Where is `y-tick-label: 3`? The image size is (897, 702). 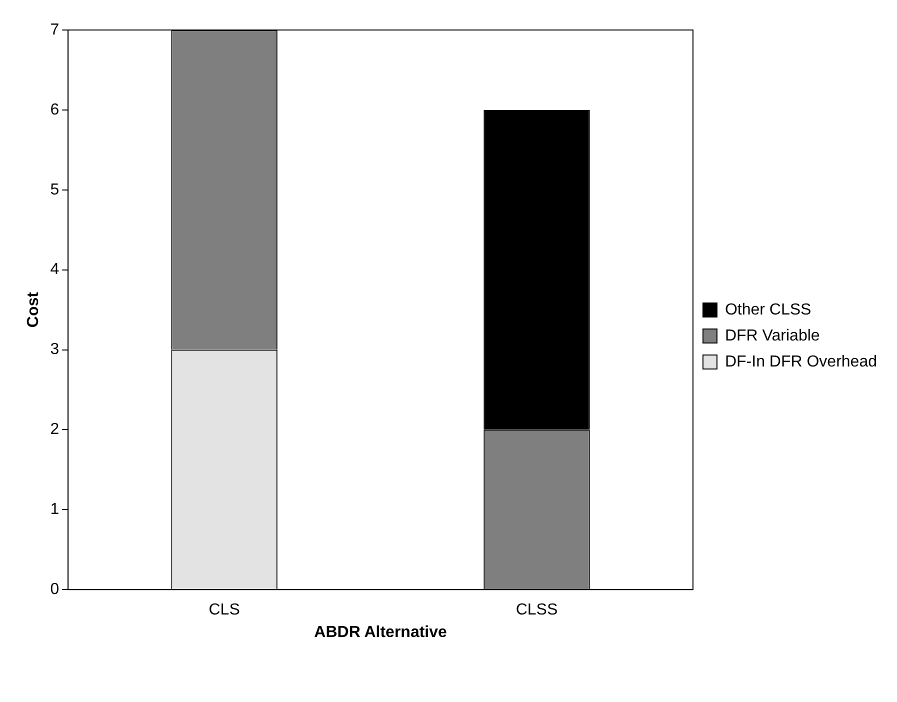 y-tick-label: 3 is located at coordinates (55, 349).